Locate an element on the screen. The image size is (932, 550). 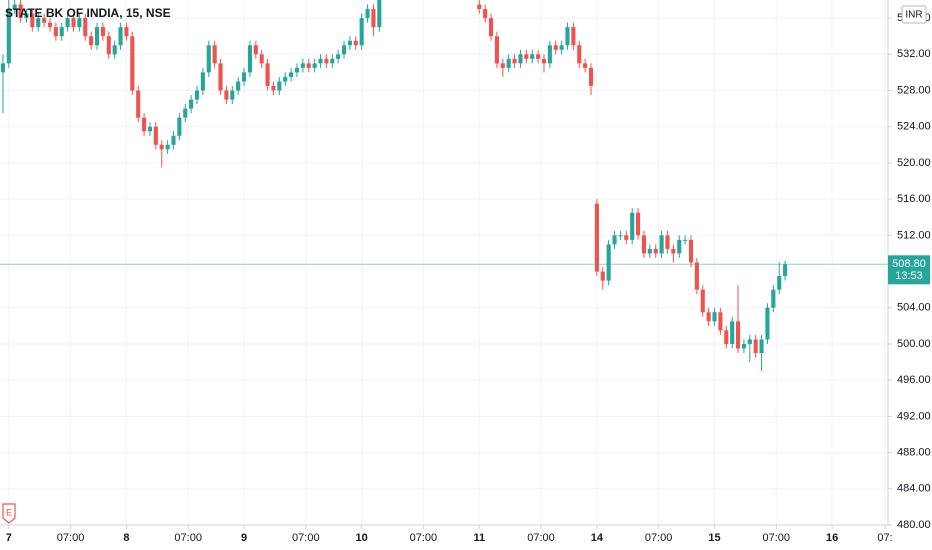
y-tick-label: 488.00 is located at coordinates (914, 452).